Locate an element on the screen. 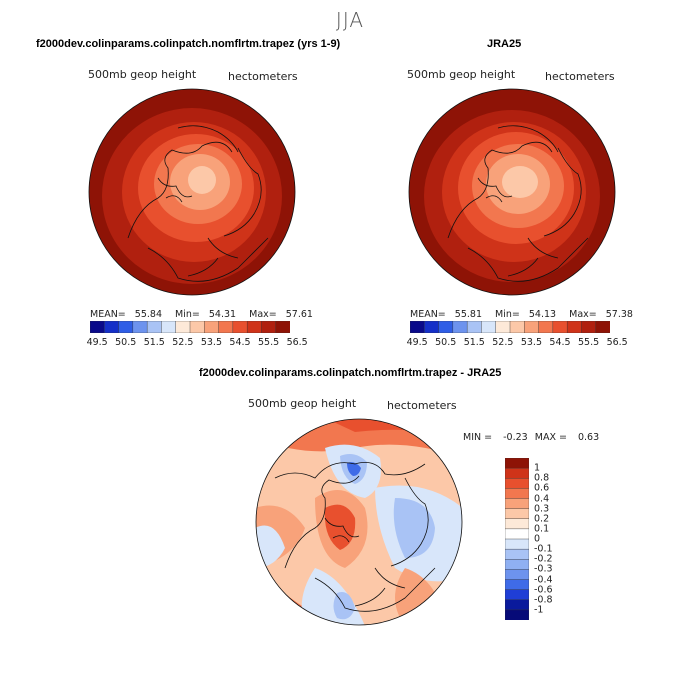 The image size is (700, 700). colorbar-level-label: -0.1 is located at coordinates (543, 549).